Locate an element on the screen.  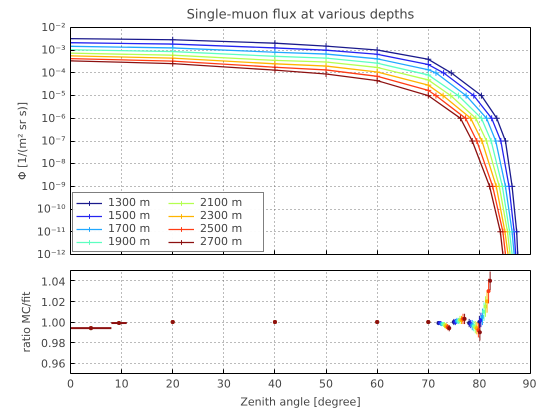
y-tick-label: 10⁻⁹ is located at coordinates (53, 186).